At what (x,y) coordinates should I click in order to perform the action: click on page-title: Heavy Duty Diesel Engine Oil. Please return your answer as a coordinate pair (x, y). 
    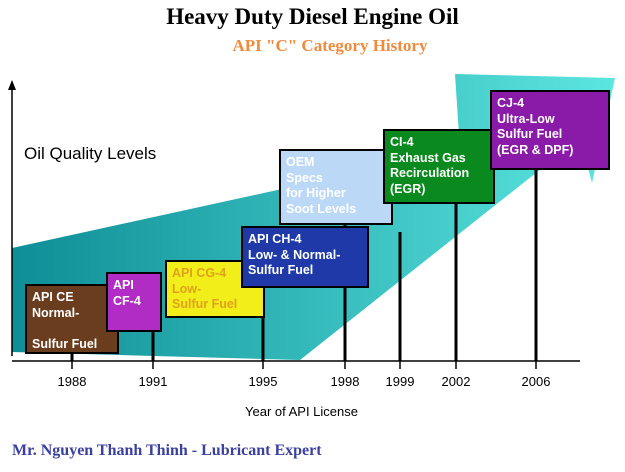
    Looking at the image, I should click on (312, 16).